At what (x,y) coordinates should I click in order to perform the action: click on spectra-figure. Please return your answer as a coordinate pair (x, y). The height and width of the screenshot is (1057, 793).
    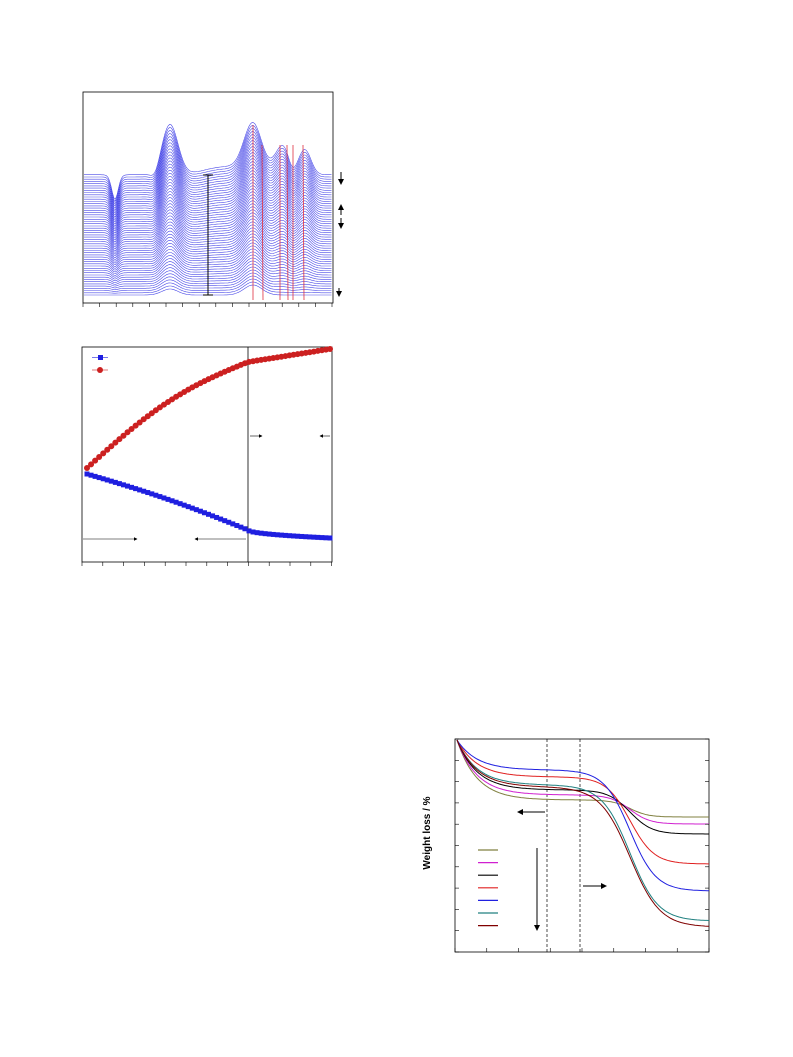
    Looking at the image, I should click on (213, 199).